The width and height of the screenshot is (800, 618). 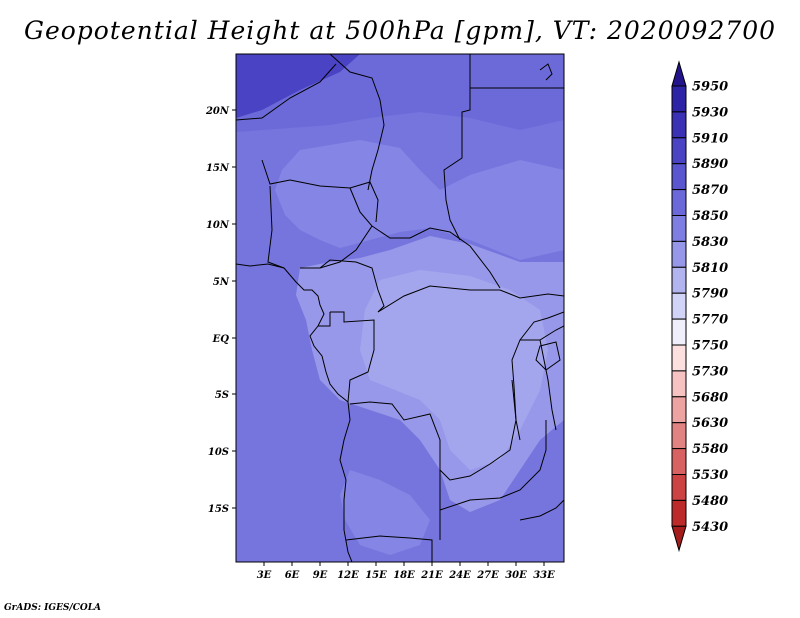 I want to click on border-drc-angola, so click(x=456, y=396).